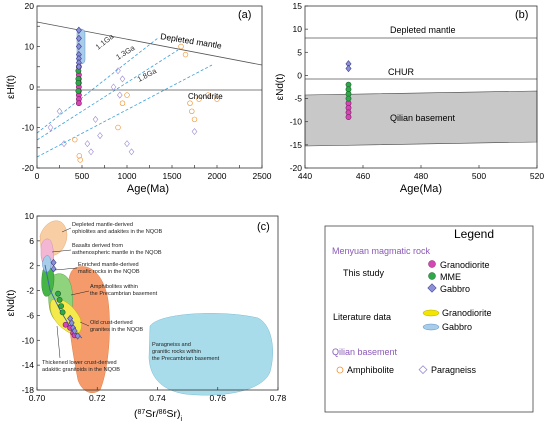 The height and width of the screenshot is (430, 550). What do you see at coordinates (97, 398) in the screenshot?
I see `x-tick-label: 0.72` at bounding box center [97, 398].